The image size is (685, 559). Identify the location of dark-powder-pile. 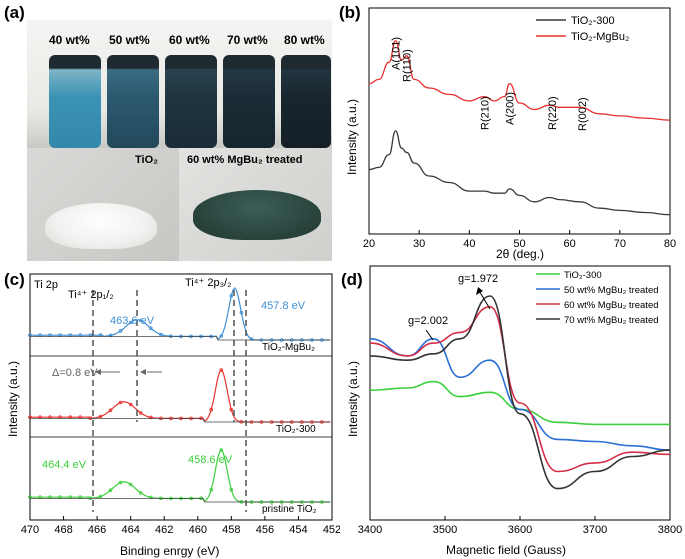
(257, 215).